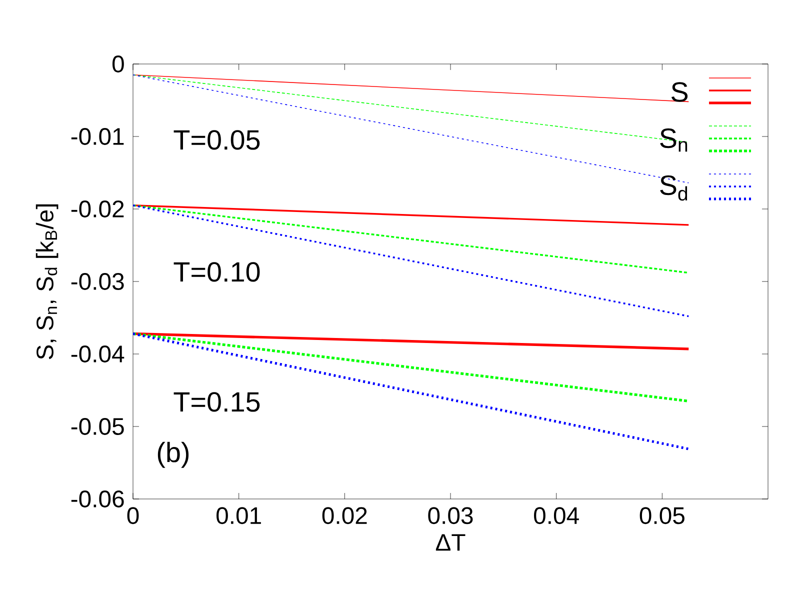  What do you see at coordinates (217, 140) in the screenshot?
I see `annotation: T=0.05` at bounding box center [217, 140].